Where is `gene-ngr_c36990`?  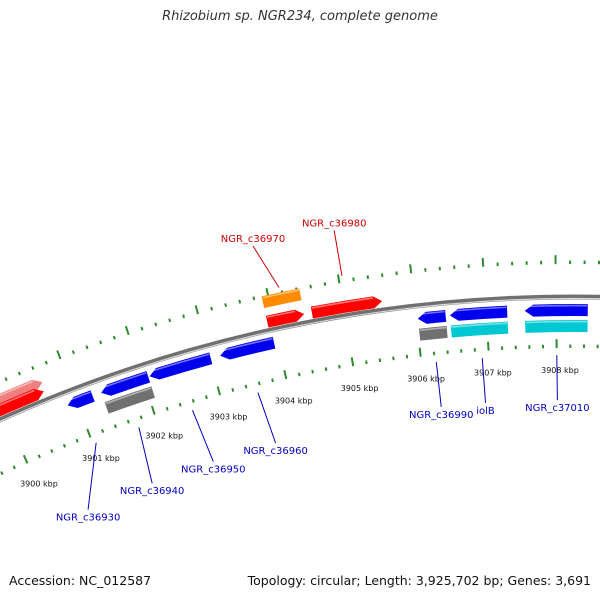
gene-ngr_c36990 is located at coordinates (432, 316).